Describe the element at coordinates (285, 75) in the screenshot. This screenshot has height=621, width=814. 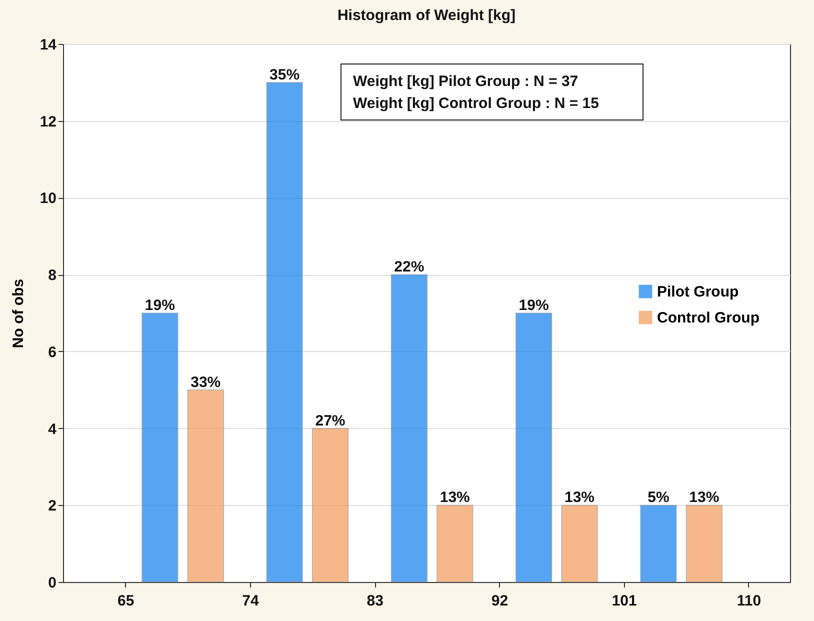
I see `annotation: 35%` at that location.